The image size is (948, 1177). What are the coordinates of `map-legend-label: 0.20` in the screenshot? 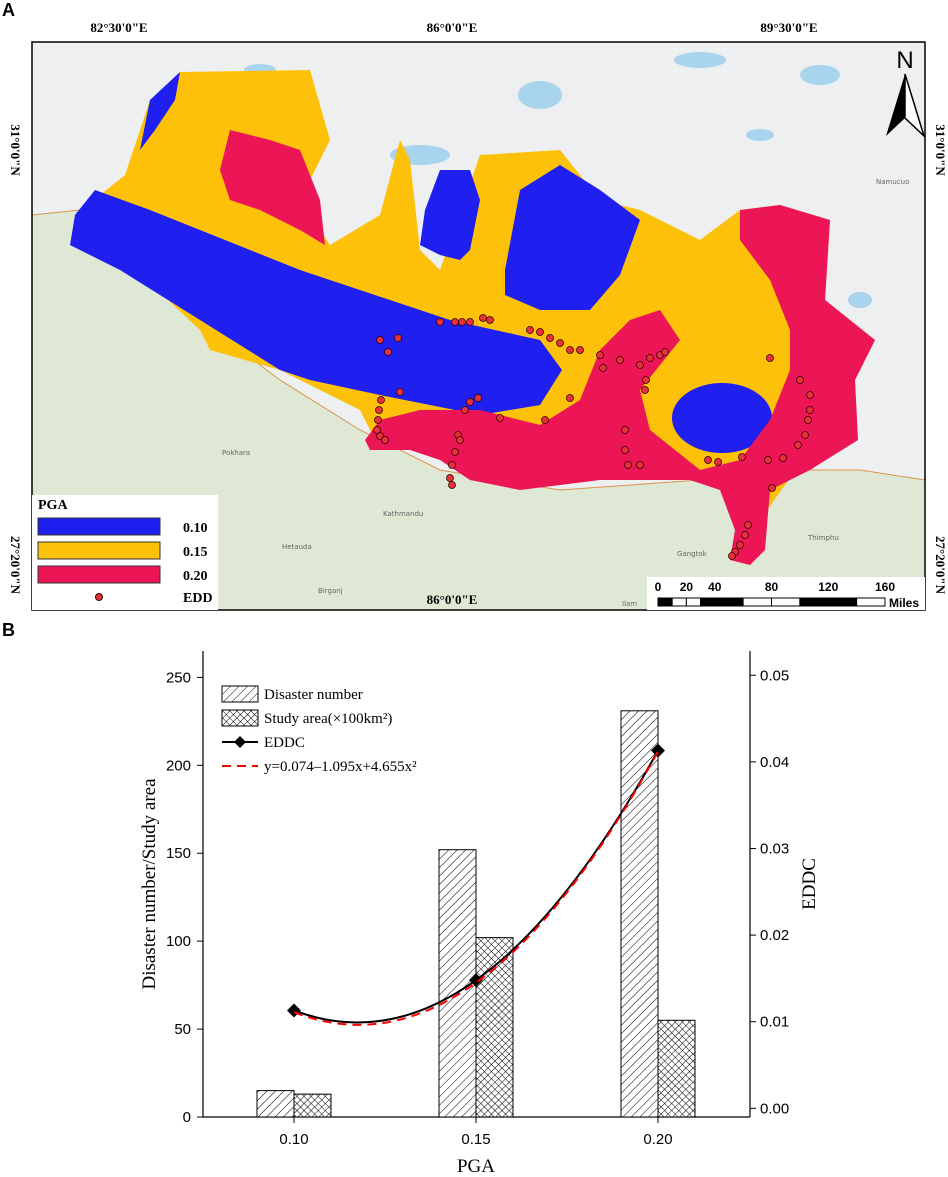 It's located at (195, 576).